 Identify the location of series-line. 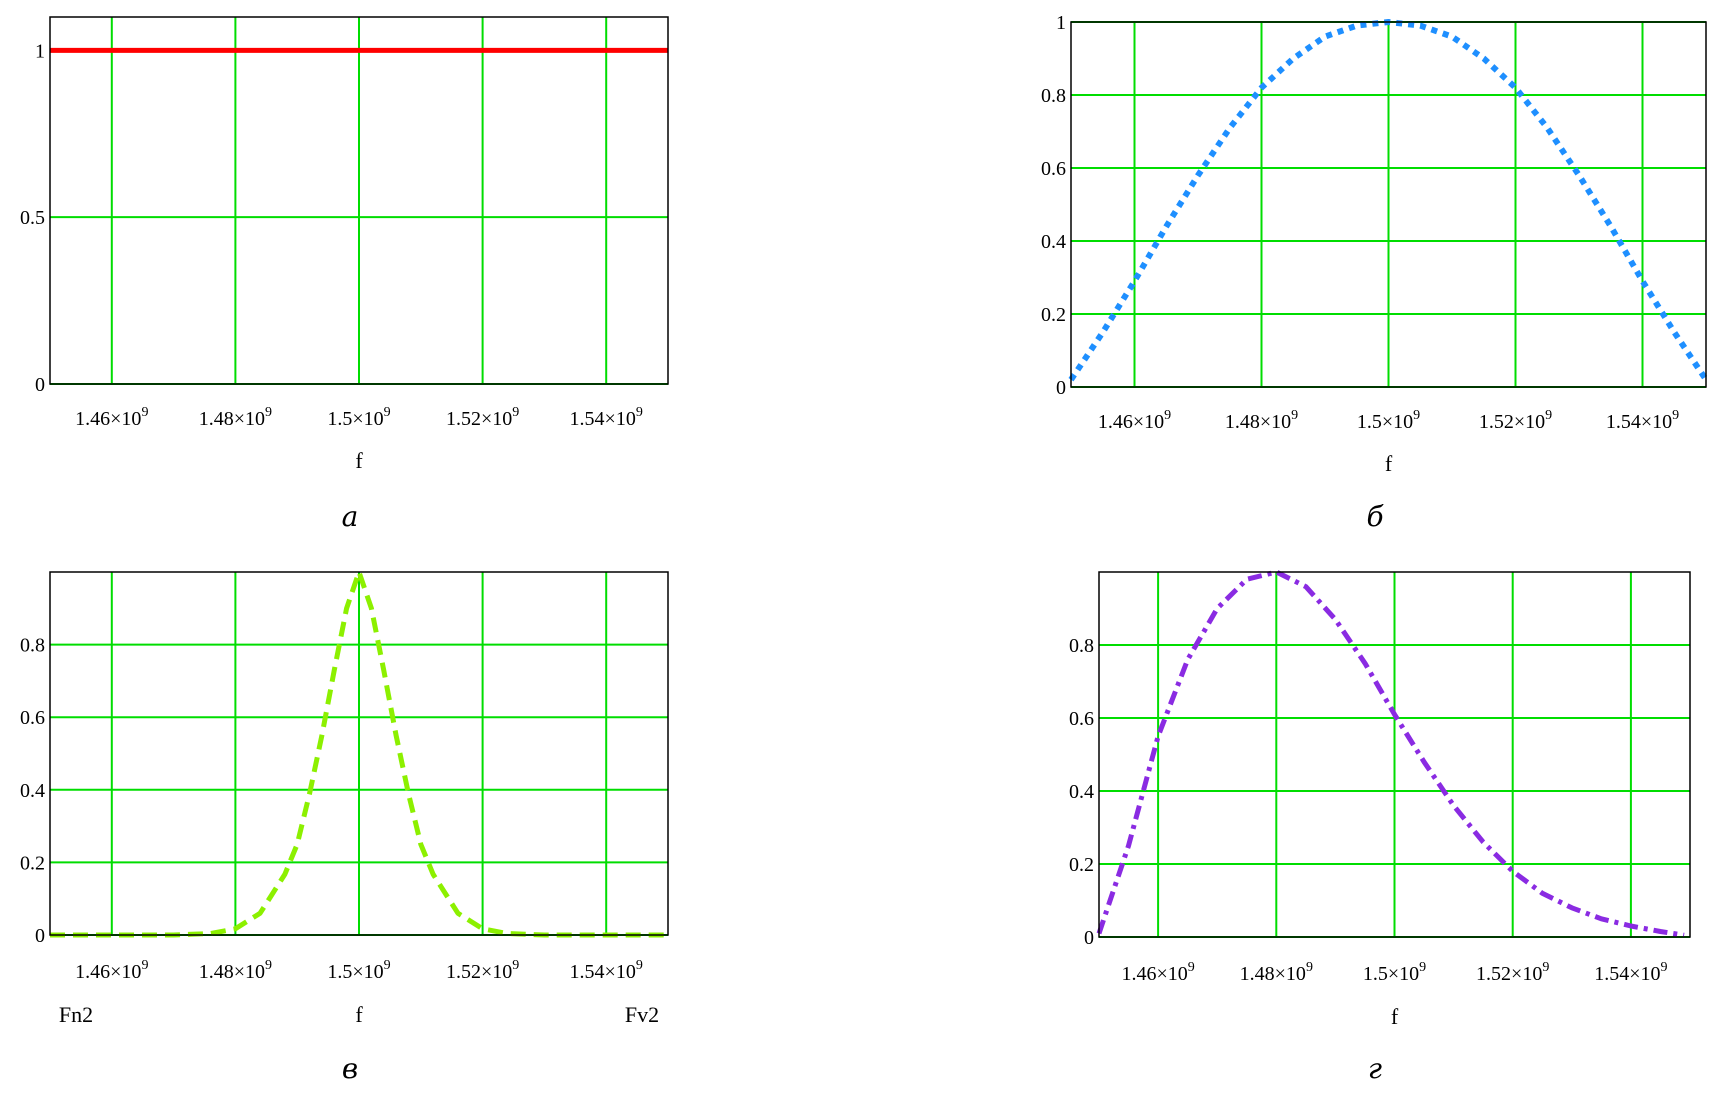
(1390, 753).